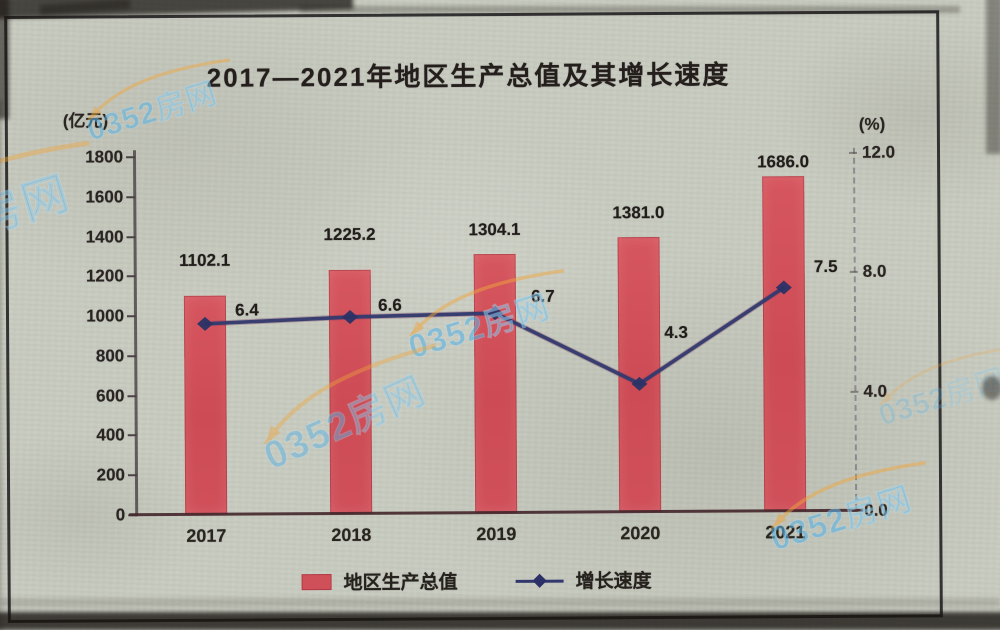 The image size is (1000, 630). Describe the element at coordinates (247, 310) in the screenshot. I see `growth-value-label: 6.4` at that location.